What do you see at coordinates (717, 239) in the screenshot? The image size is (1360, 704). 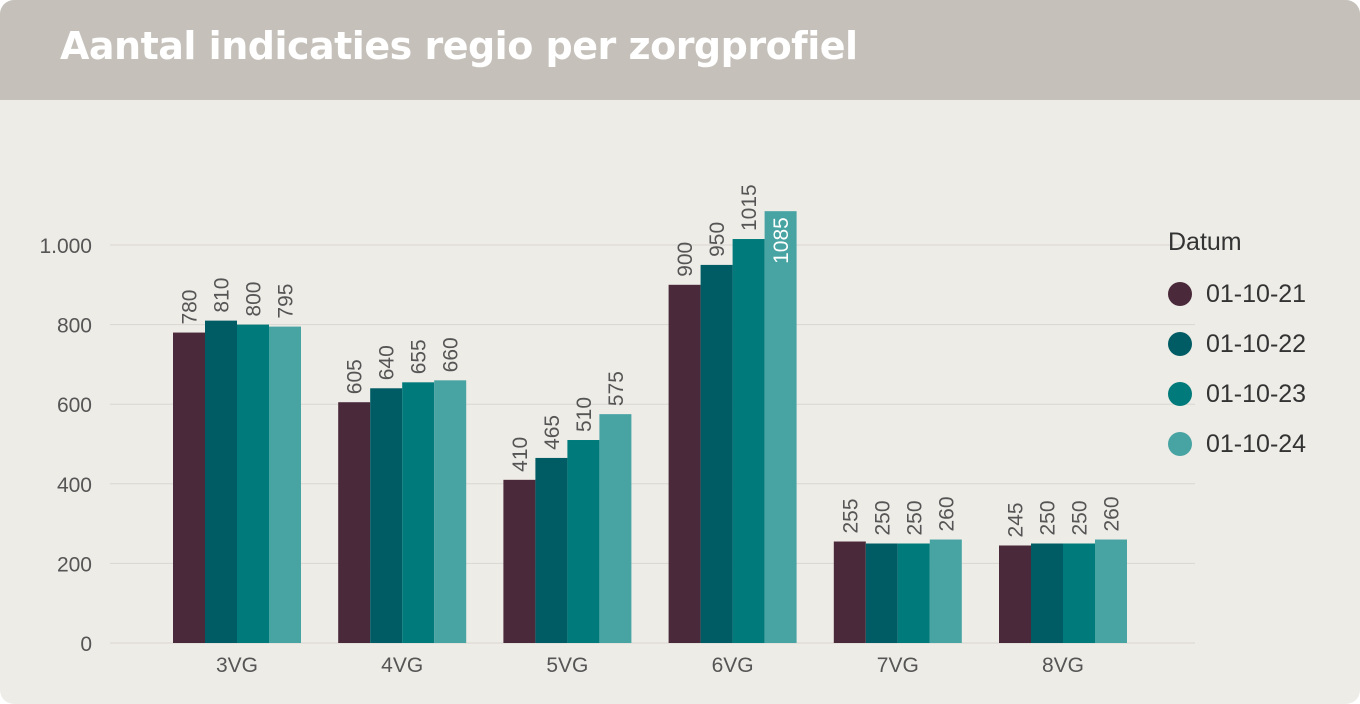 I see `data-label: 950` at bounding box center [717, 239].